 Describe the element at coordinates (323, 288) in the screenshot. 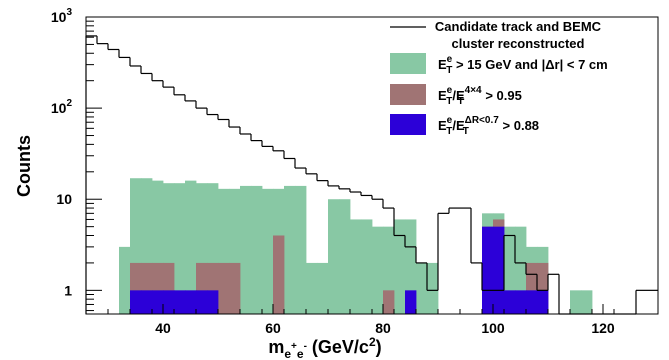

I see `bar-series1-bin21` at that location.